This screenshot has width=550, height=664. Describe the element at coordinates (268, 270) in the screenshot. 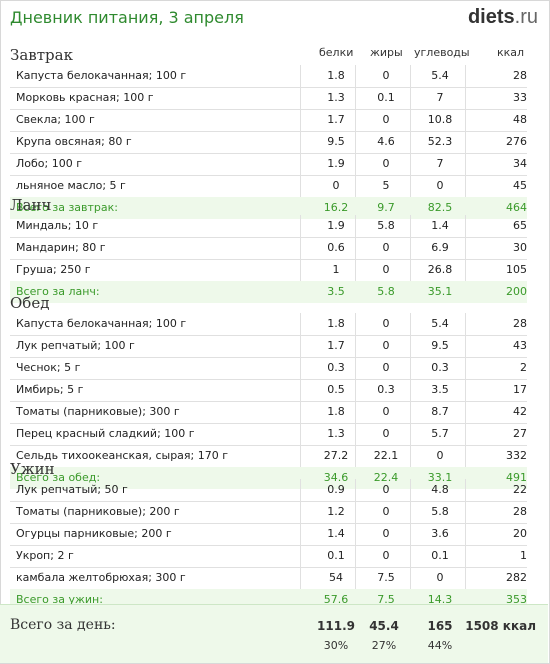

I see `food-row: Груша; 250 г 1 0 26.8 105` at that location.